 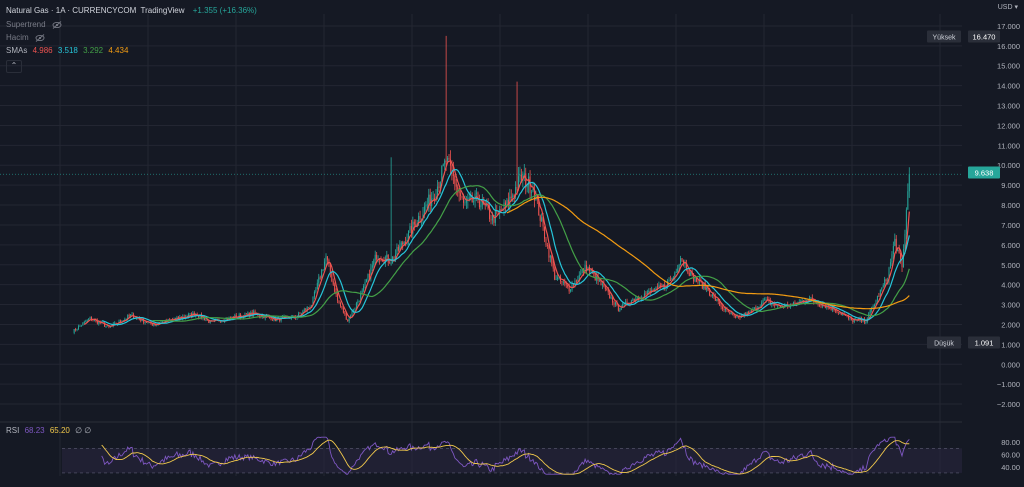 What do you see at coordinates (83, 430) in the screenshot?
I see `rsi-extra: ∅ ∅` at bounding box center [83, 430].